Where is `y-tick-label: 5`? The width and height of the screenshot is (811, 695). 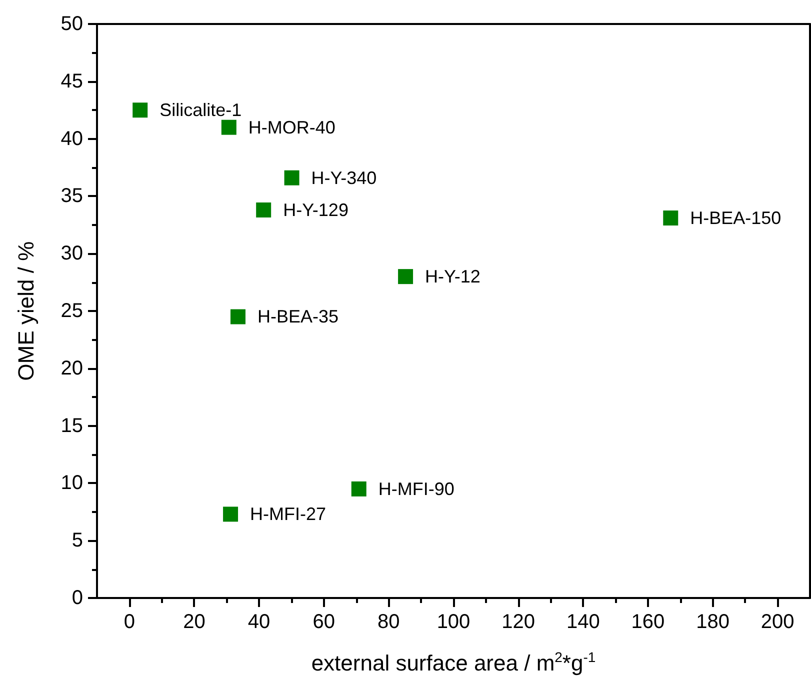
y-tick-label: 5 is located at coordinates (77, 541).